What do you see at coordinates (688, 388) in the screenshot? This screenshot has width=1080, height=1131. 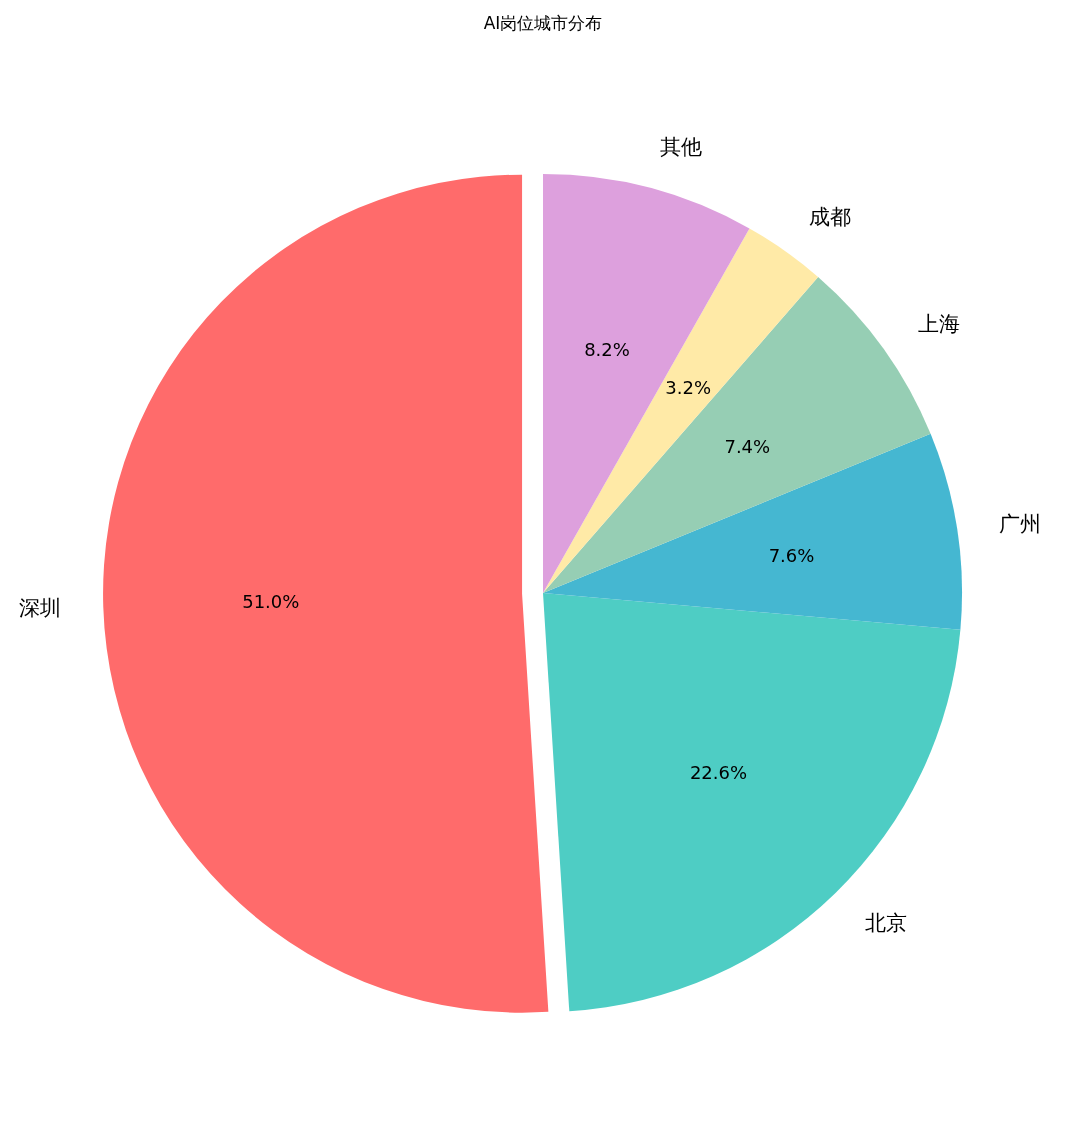 I see `data-label: 3.2%` at bounding box center [688, 388].